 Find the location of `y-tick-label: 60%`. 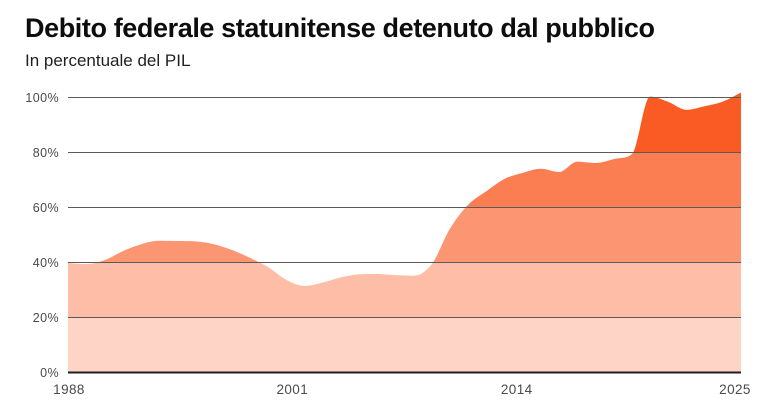

y-tick-label: 60% is located at coordinates (46, 208).